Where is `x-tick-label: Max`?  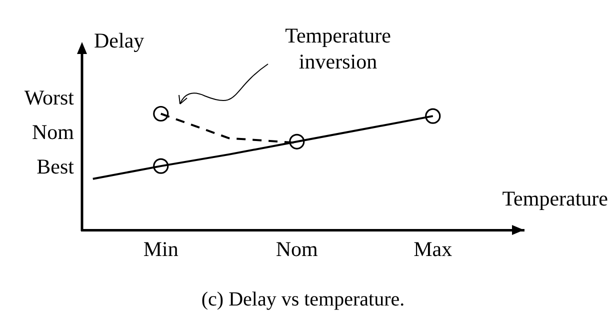
x-tick-label: Max is located at coordinates (433, 249).